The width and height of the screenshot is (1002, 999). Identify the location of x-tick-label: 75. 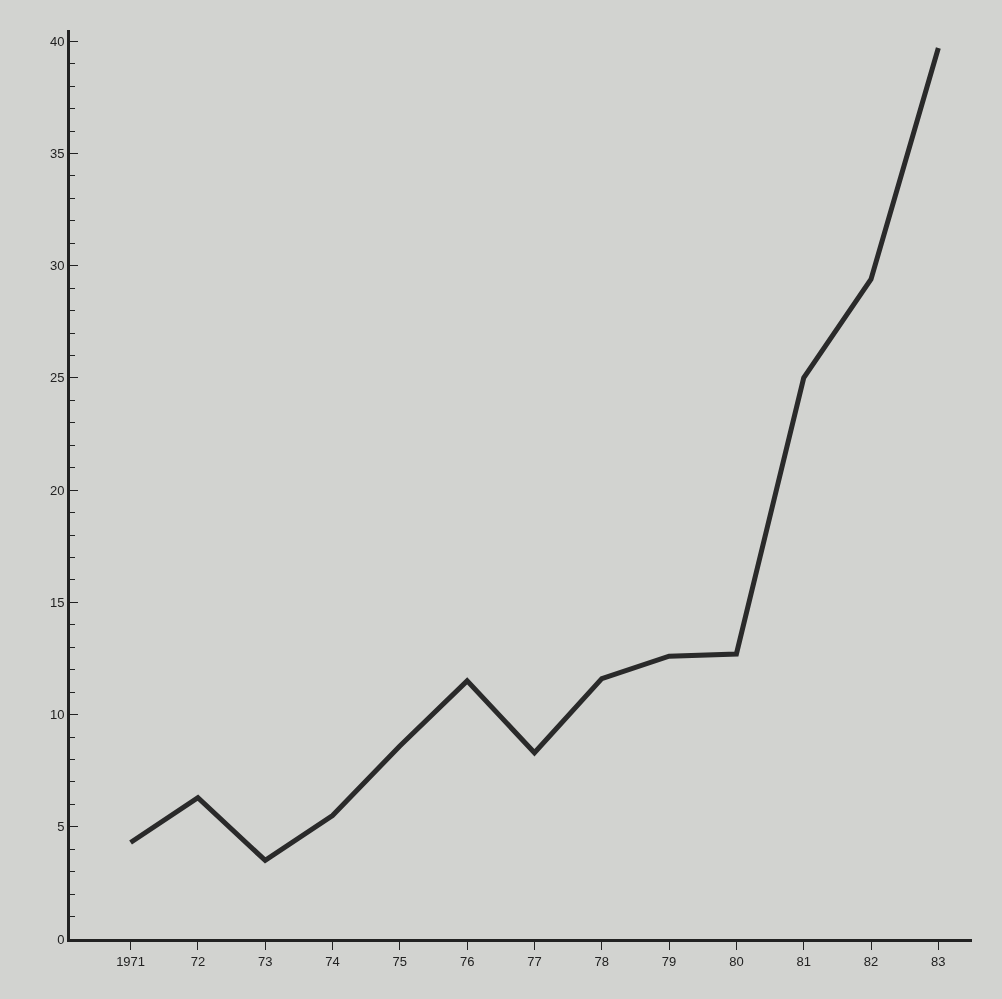
(400, 961).